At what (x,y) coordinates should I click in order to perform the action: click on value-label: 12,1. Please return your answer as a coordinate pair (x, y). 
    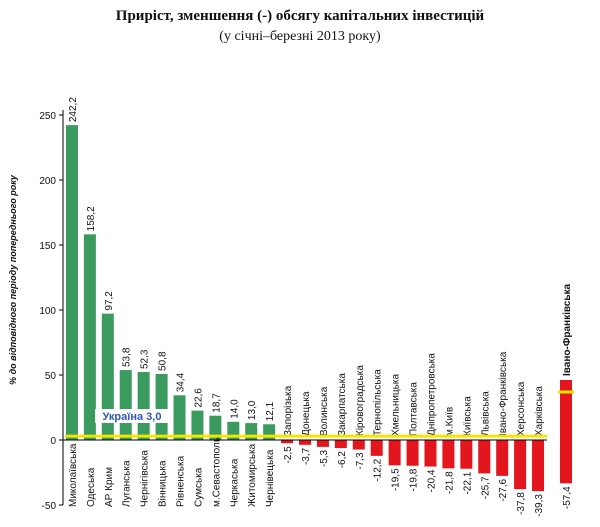
    Looking at the image, I should click on (270, 411).